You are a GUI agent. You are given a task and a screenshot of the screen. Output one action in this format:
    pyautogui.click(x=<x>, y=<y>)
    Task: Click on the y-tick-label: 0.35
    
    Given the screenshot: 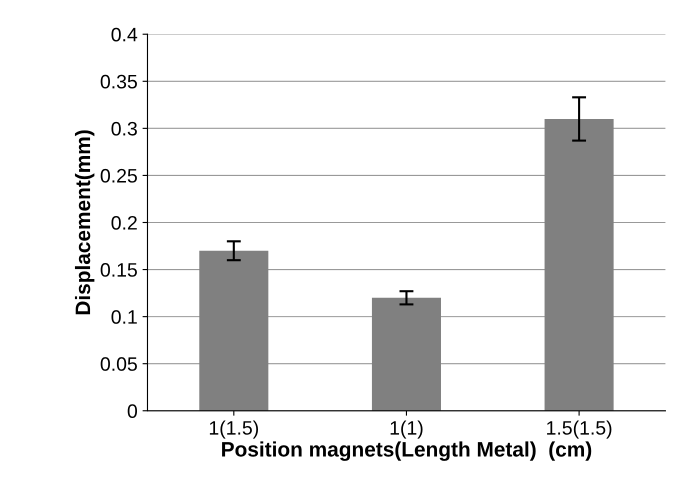 What is the action you would take?
    pyautogui.click(x=118, y=81)
    